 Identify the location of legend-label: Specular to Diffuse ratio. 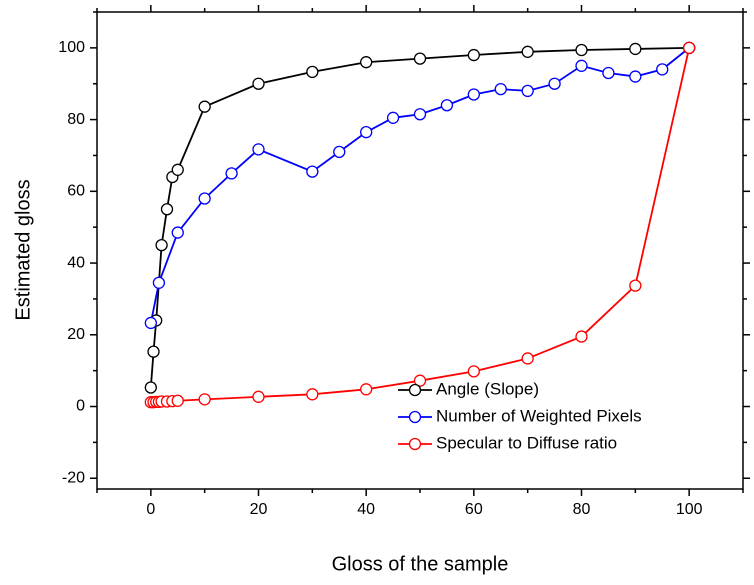
(526, 442).